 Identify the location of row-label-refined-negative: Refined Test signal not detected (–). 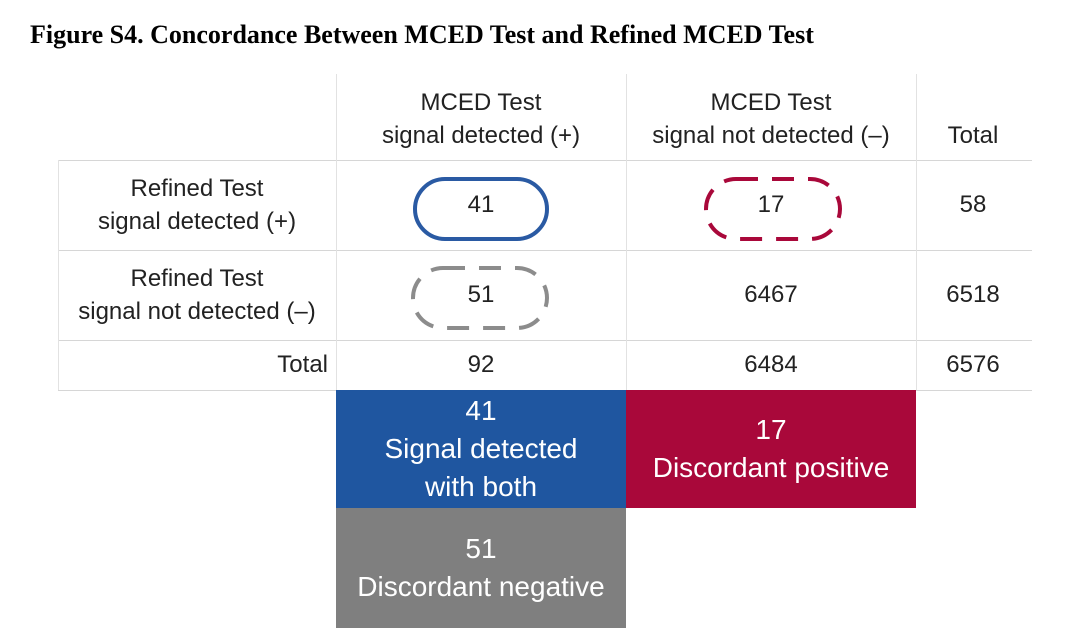
(197, 295).